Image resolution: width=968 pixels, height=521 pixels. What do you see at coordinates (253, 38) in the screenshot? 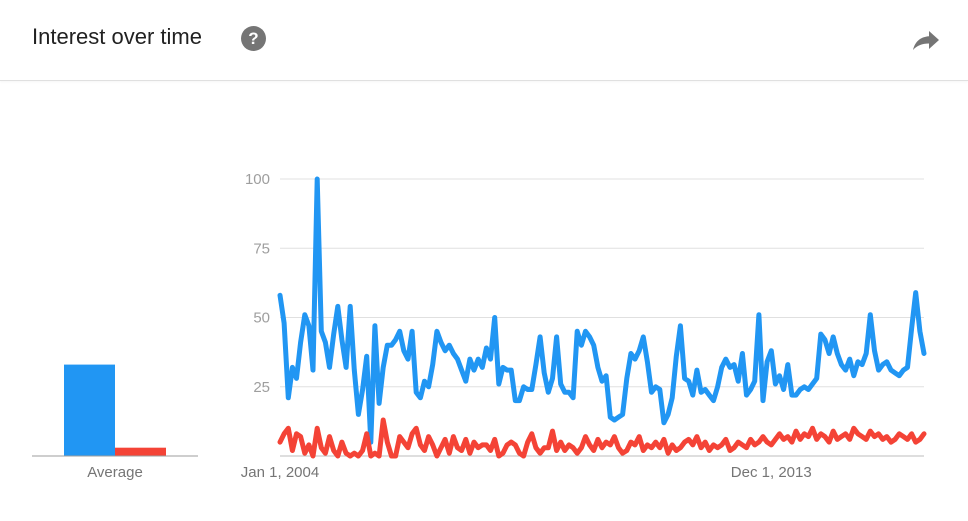
I see `help-icon: ?` at bounding box center [253, 38].